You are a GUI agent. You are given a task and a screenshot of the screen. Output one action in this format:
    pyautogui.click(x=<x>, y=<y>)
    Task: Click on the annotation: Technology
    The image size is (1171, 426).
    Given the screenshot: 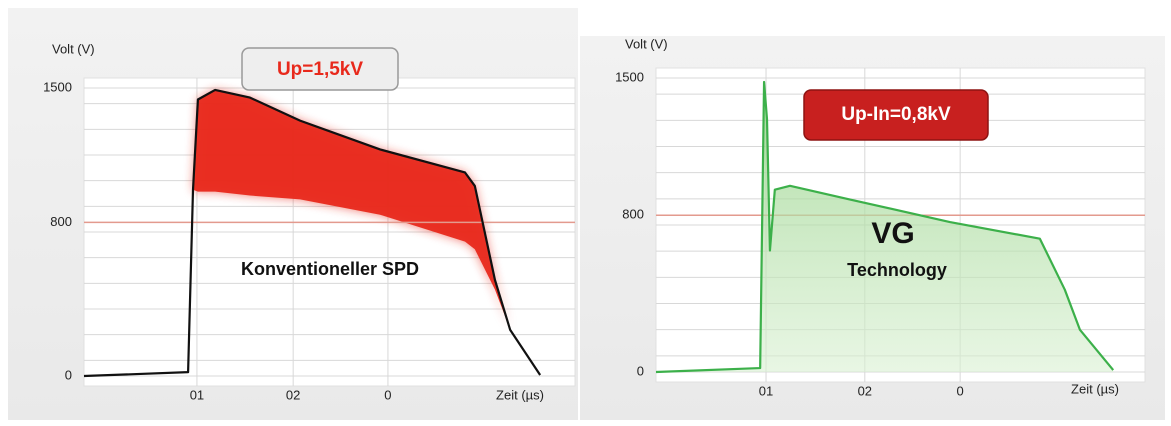 What is the action you would take?
    pyautogui.click(x=897, y=270)
    